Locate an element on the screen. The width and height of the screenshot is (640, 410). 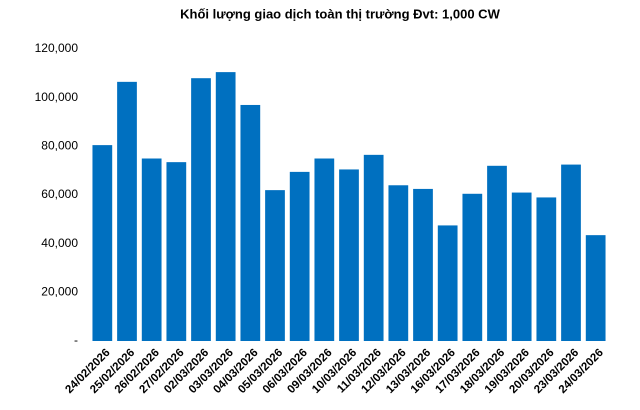
y-tick-label: 60,000 is located at coordinates (59, 194).